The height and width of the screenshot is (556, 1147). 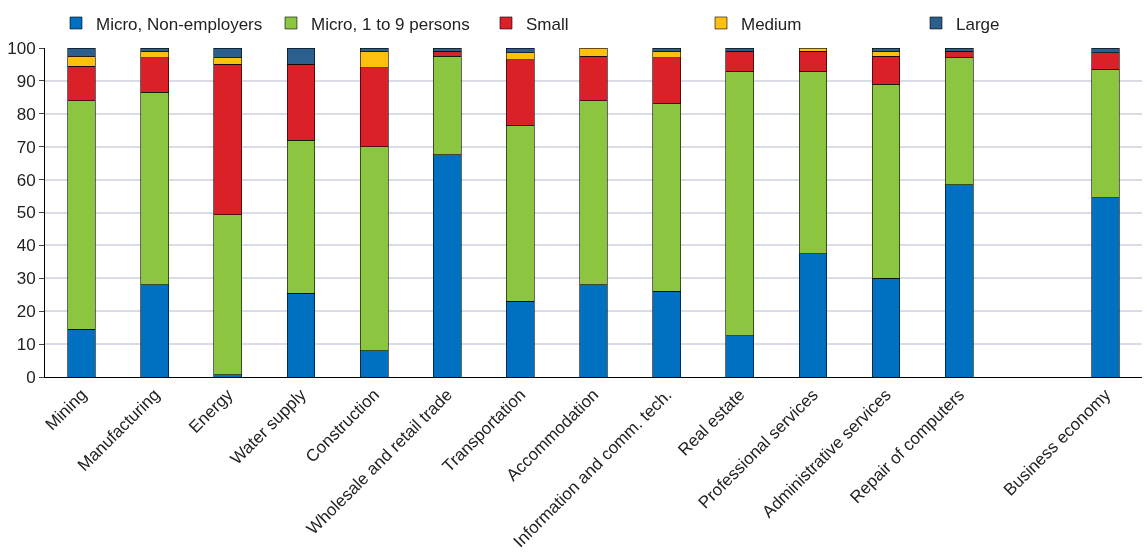 What do you see at coordinates (179, 24) in the screenshot?
I see `legend-label: Micro, Non-employers` at bounding box center [179, 24].